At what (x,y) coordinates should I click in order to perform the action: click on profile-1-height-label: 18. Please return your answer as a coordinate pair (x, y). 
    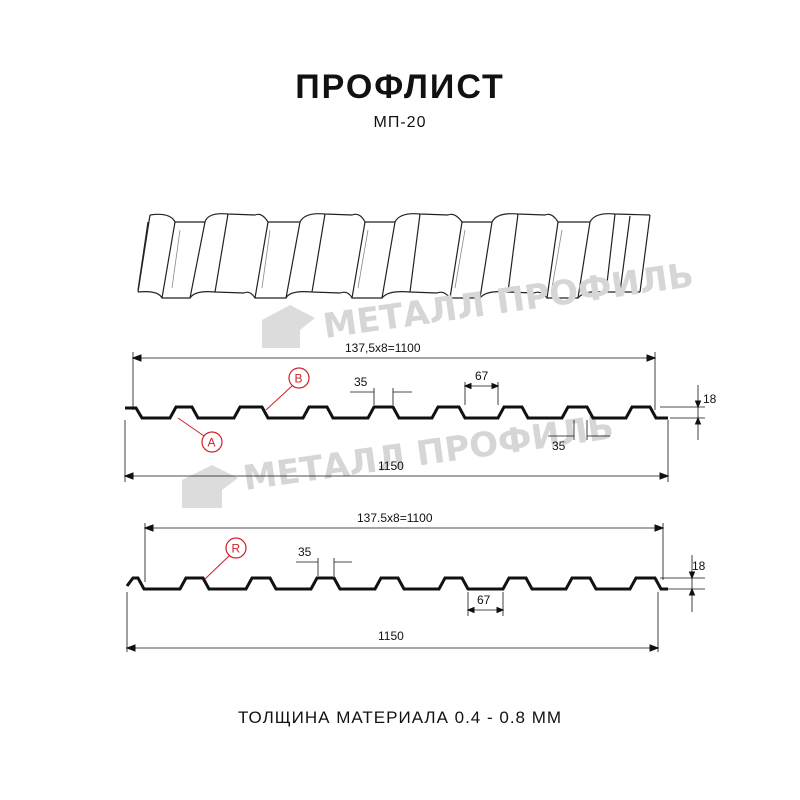
    Looking at the image, I should click on (710, 399).